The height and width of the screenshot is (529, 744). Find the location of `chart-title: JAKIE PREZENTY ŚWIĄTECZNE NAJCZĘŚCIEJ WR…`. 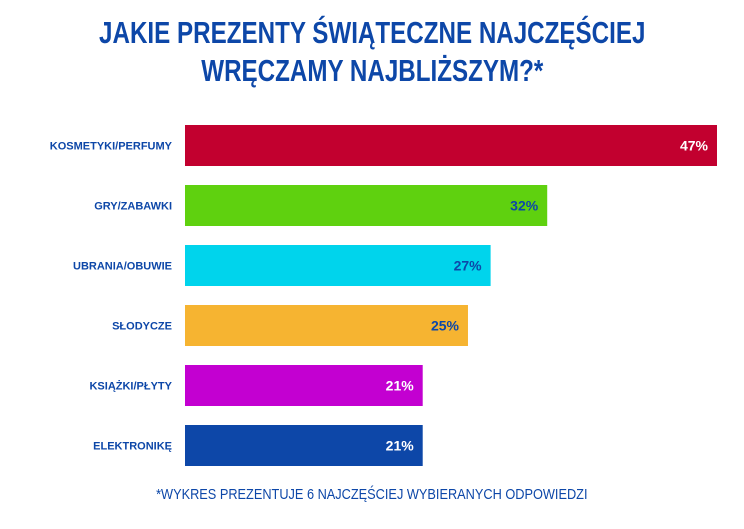

chart-title: JAKIE PREZENTY ŚWIĄTECZNE NAJCZĘŚCIEJ WR… is located at coordinates (372, 52).